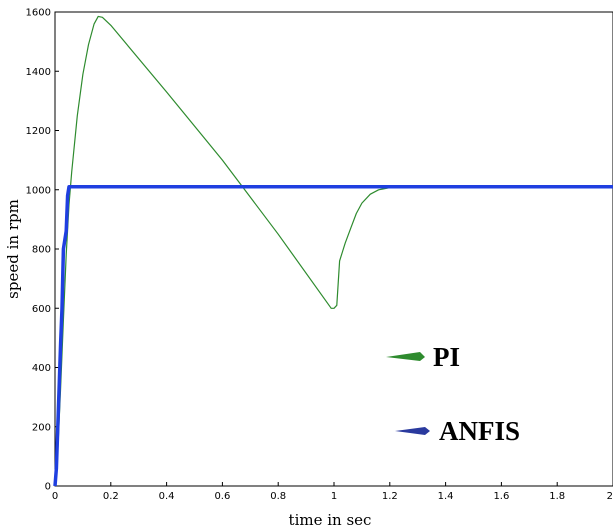 The image size is (613, 532). What do you see at coordinates (111, 496) in the screenshot?
I see `x-tick-label: 0.2` at bounding box center [111, 496].